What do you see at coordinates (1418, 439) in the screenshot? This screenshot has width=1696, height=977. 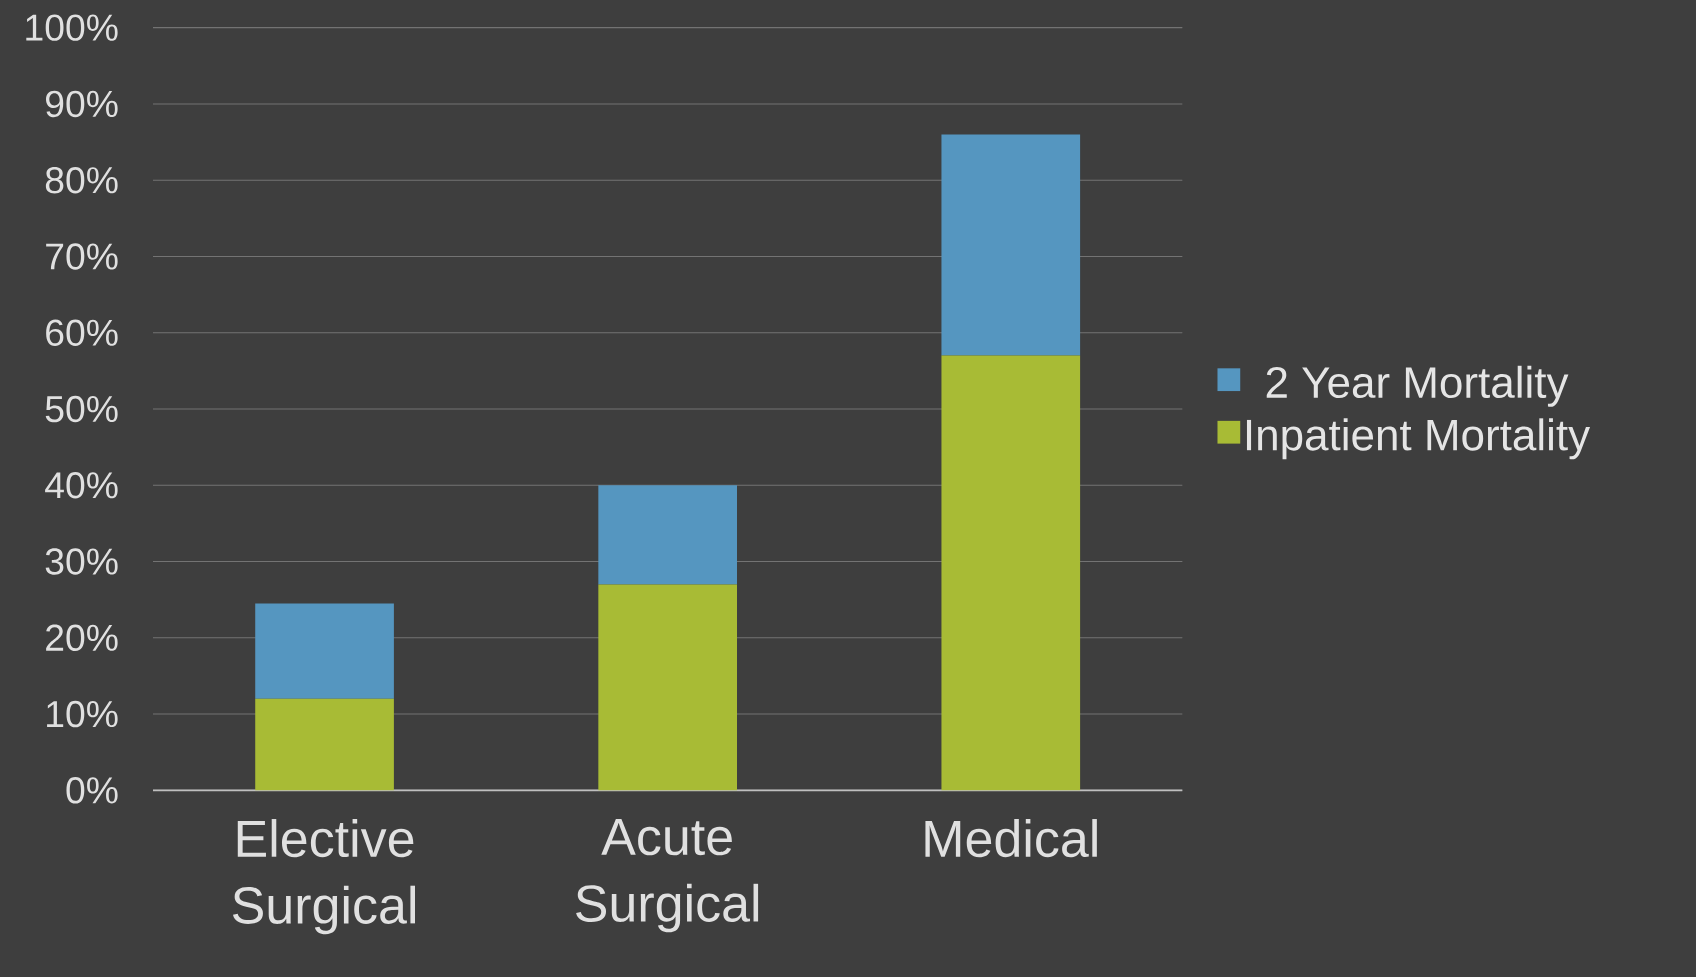 I see `legend-label: Inpatient Mortality` at bounding box center [1418, 439].